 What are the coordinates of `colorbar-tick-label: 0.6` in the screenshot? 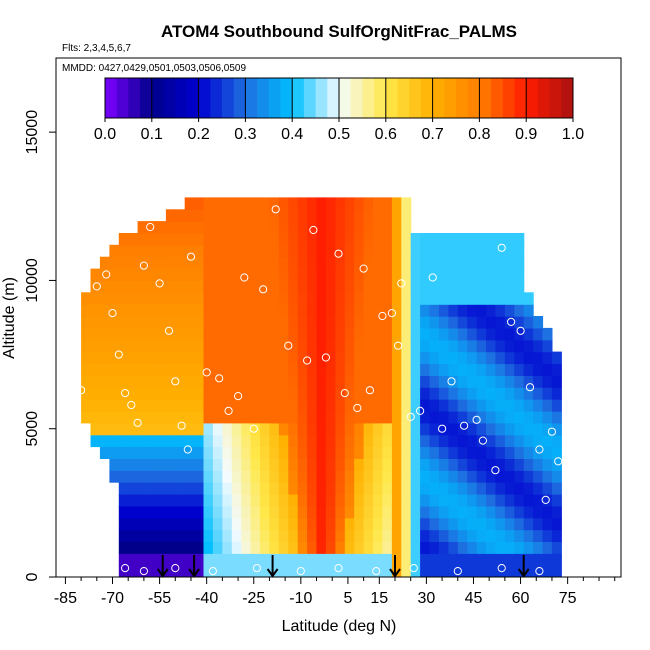 It's located at (386, 134).